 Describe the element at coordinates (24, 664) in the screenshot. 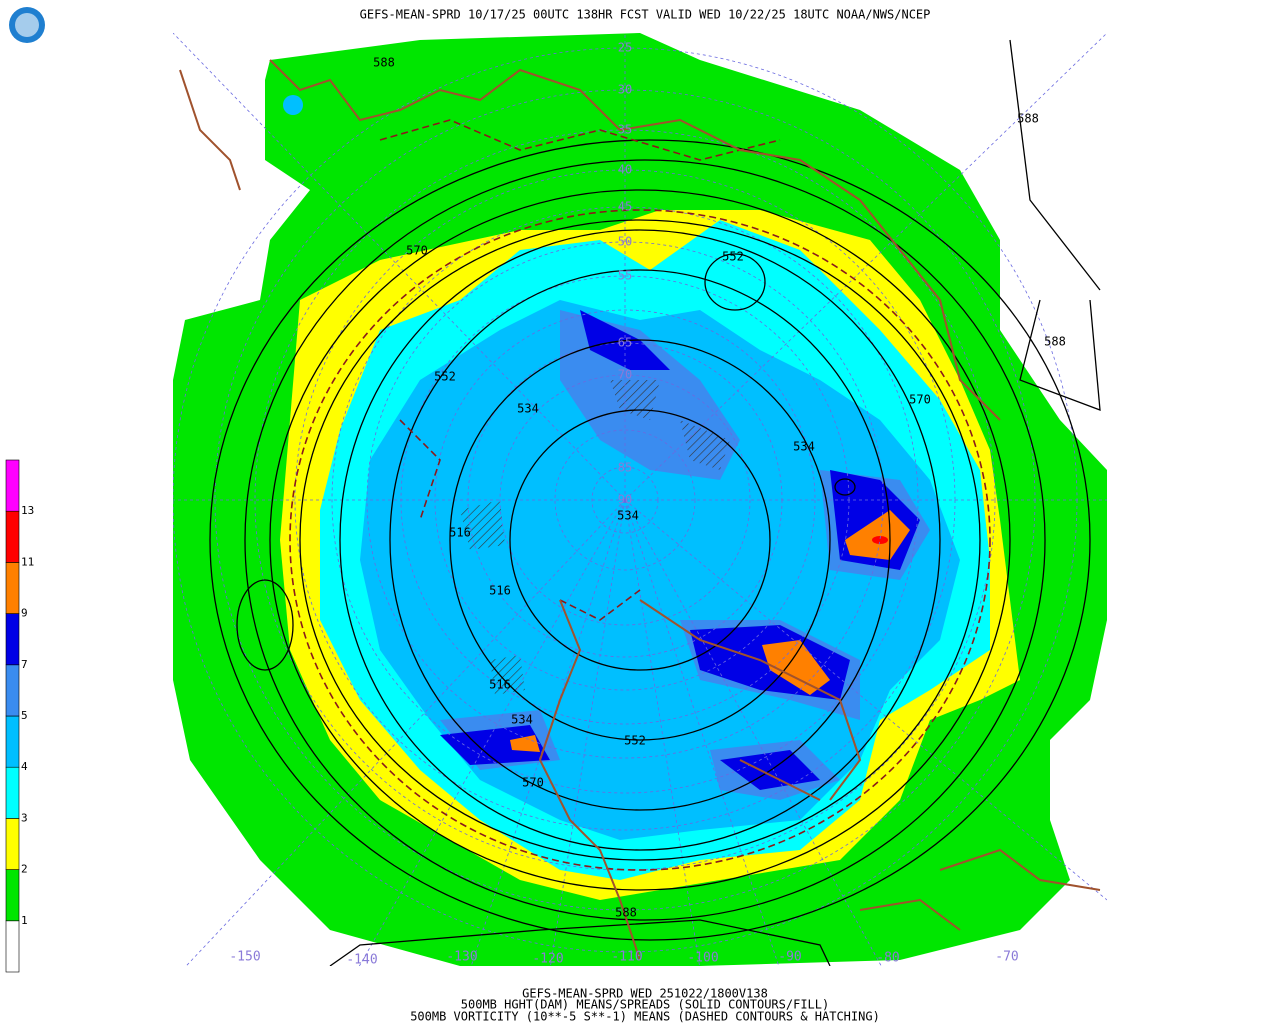

I see `legend-label: 7` at that location.